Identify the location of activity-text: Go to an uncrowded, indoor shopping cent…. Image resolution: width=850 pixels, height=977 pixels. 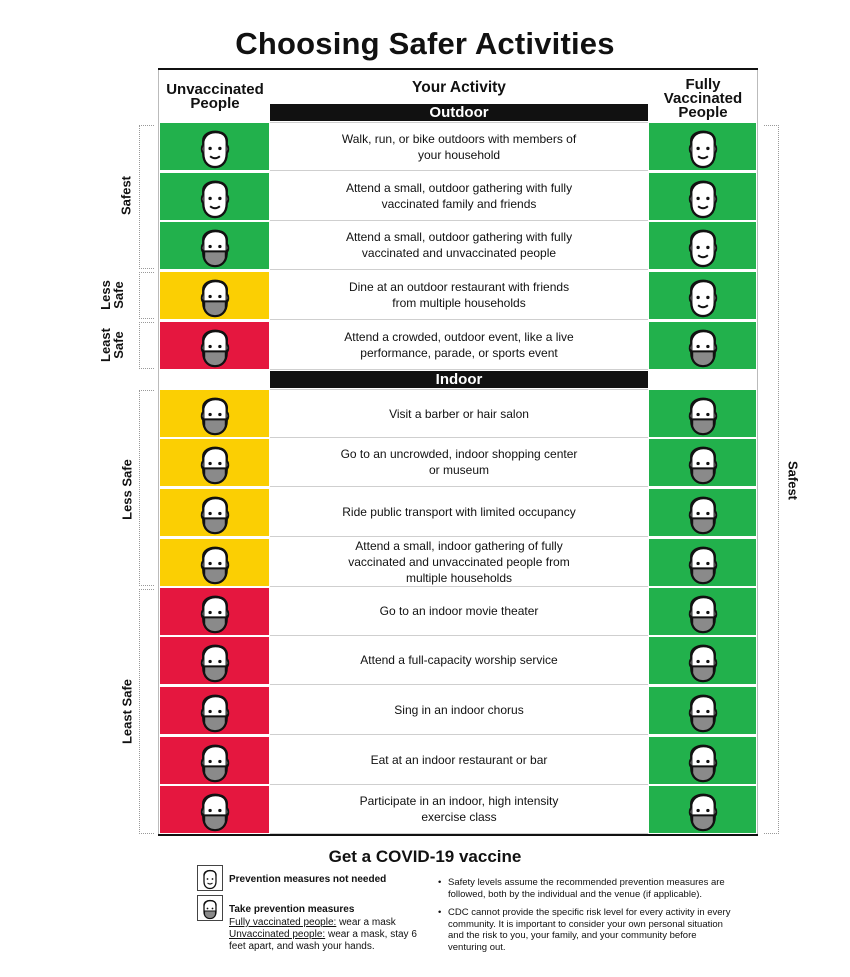
(459, 462).